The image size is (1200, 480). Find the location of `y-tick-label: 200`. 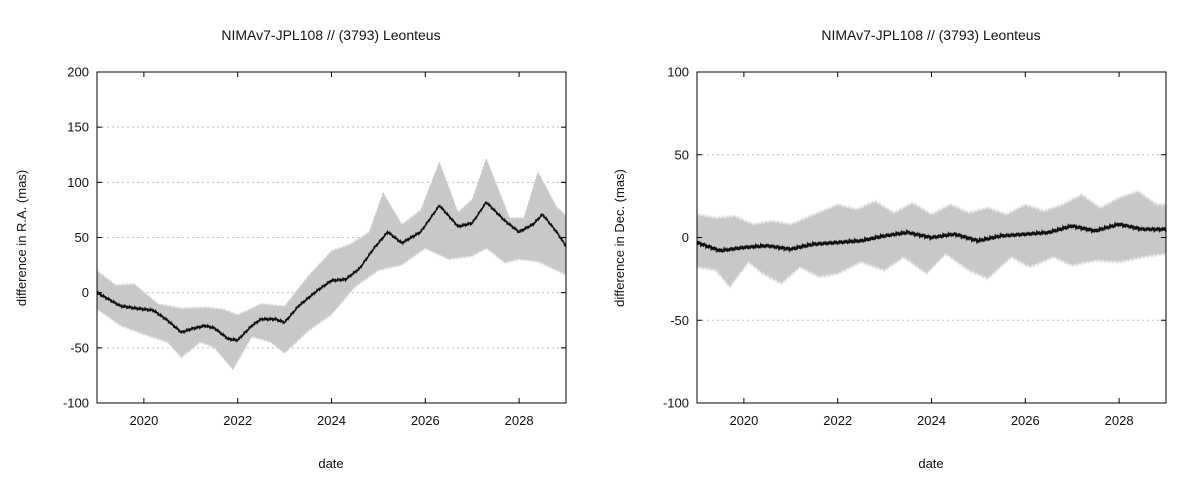

y-tick-label: 200 is located at coordinates (78, 72).